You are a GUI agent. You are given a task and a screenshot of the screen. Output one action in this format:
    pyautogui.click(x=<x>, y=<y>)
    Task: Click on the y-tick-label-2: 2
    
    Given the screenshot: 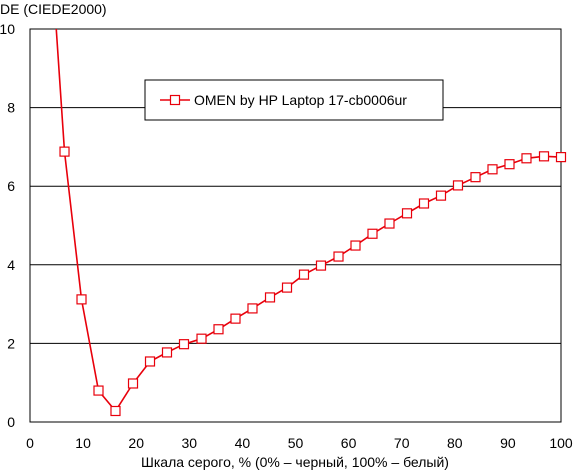 What is the action you would take?
    pyautogui.click(x=11, y=343)
    